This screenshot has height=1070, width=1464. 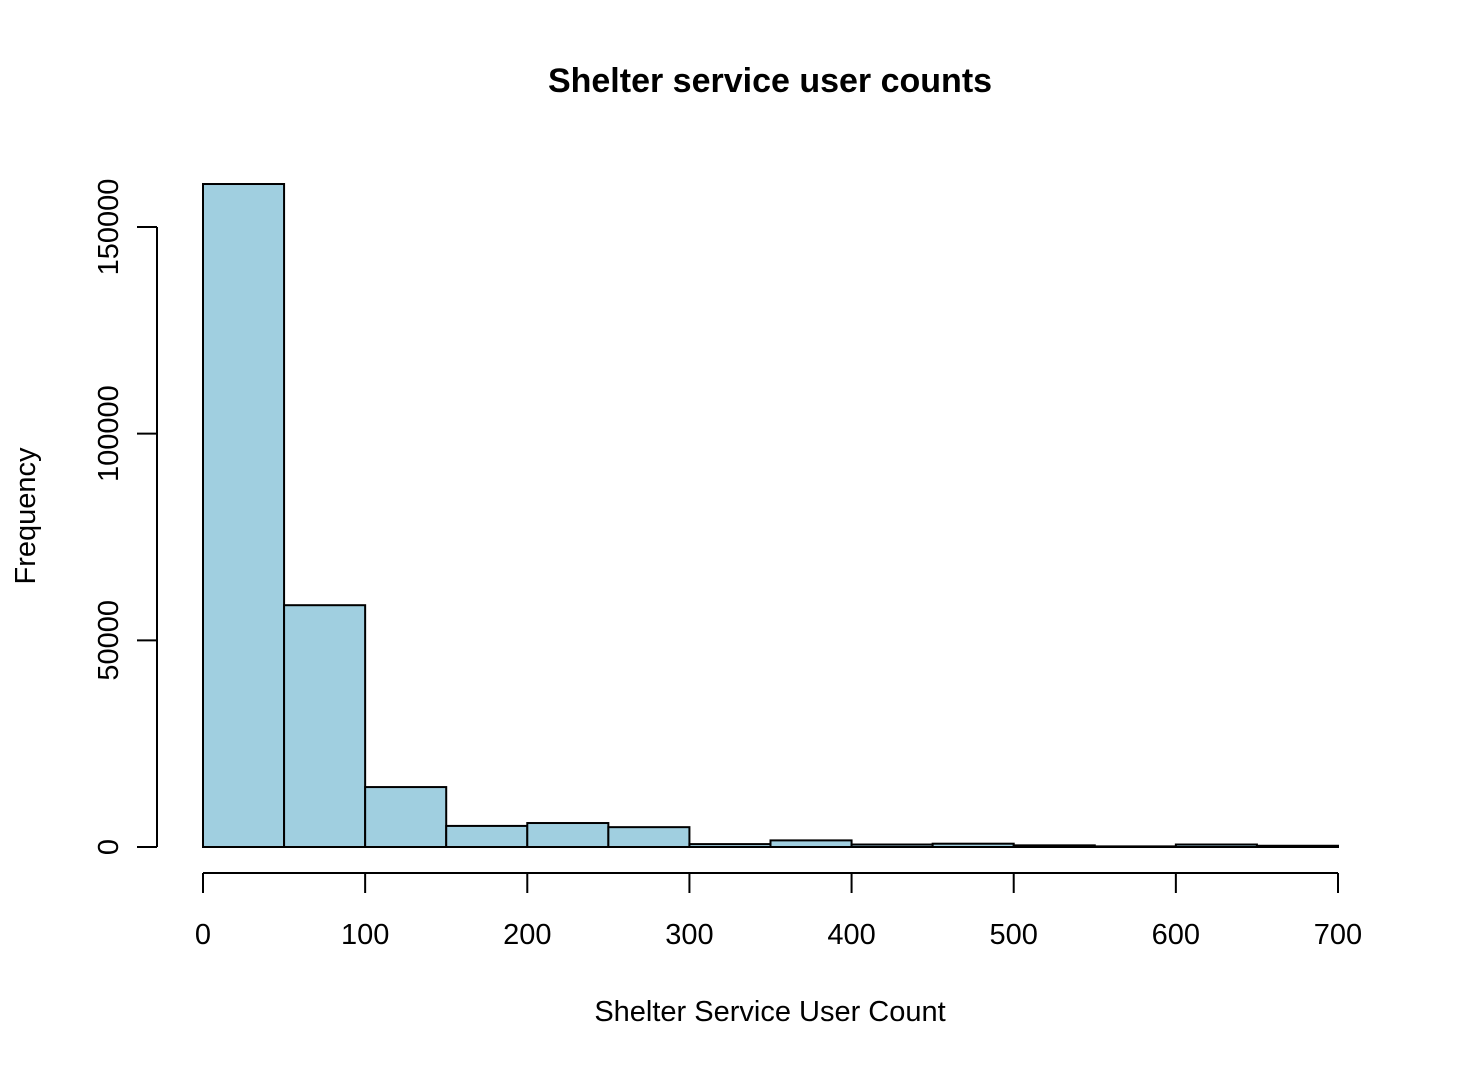 I want to click on x-tick-label: 0, so click(x=203, y=935).